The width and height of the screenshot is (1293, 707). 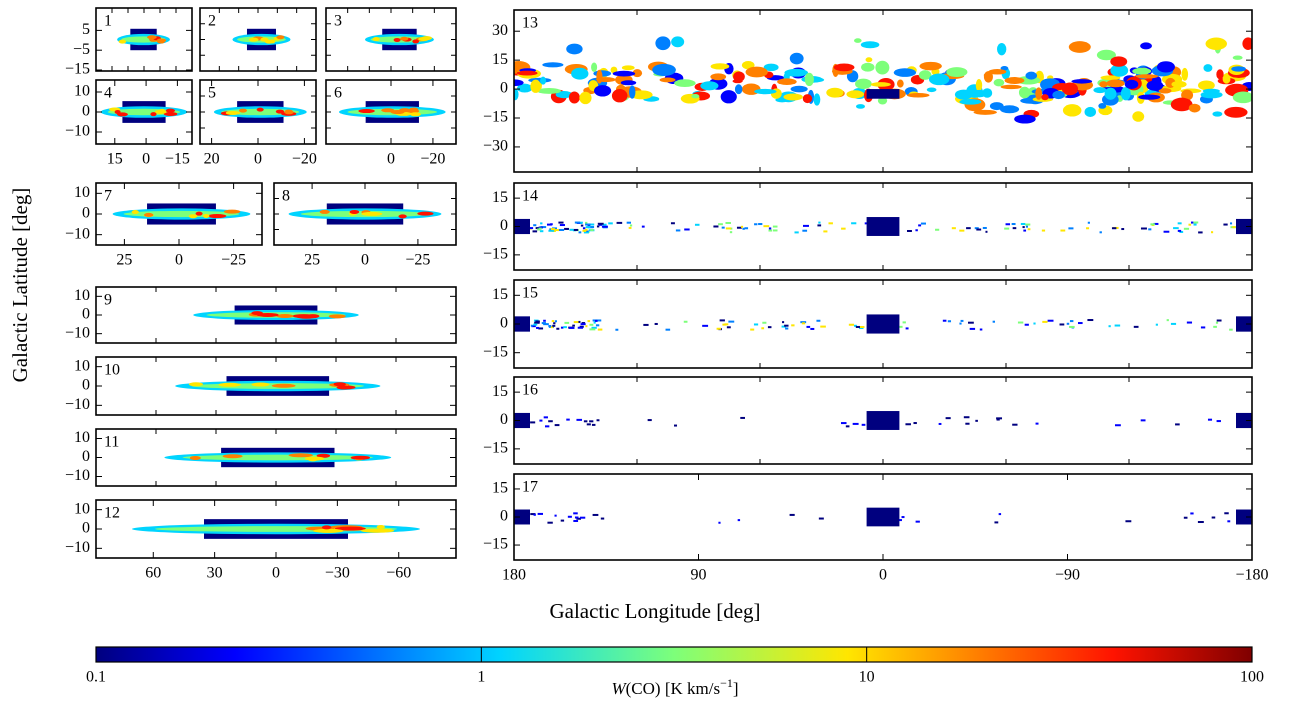 I want to click on y-tick-label: −15, so click(x=495, y=351).